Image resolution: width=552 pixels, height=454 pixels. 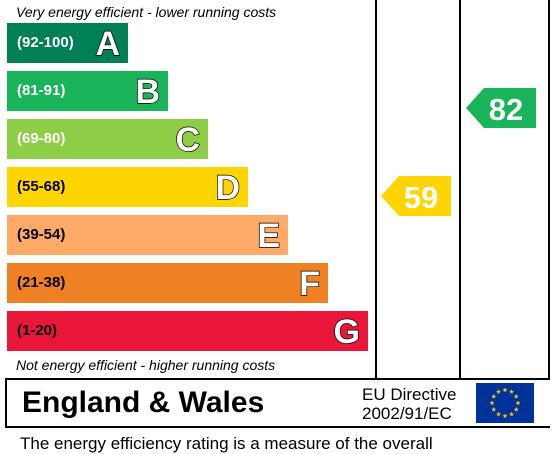 I want to click on band-range-label: (69-80), so click(x=41, y=138).